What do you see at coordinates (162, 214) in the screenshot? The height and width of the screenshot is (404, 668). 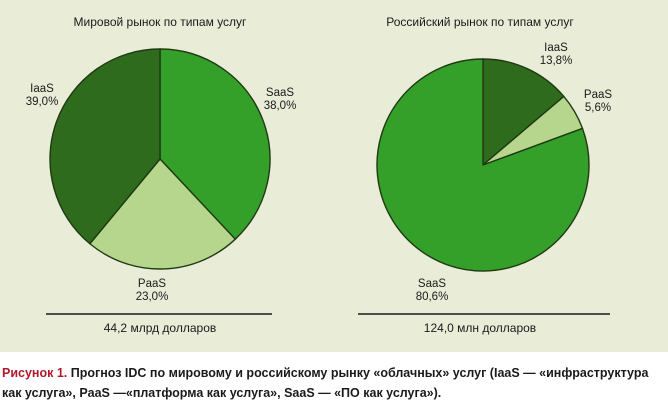 I see `world-slice-paas` at bounding box center [162, 214].